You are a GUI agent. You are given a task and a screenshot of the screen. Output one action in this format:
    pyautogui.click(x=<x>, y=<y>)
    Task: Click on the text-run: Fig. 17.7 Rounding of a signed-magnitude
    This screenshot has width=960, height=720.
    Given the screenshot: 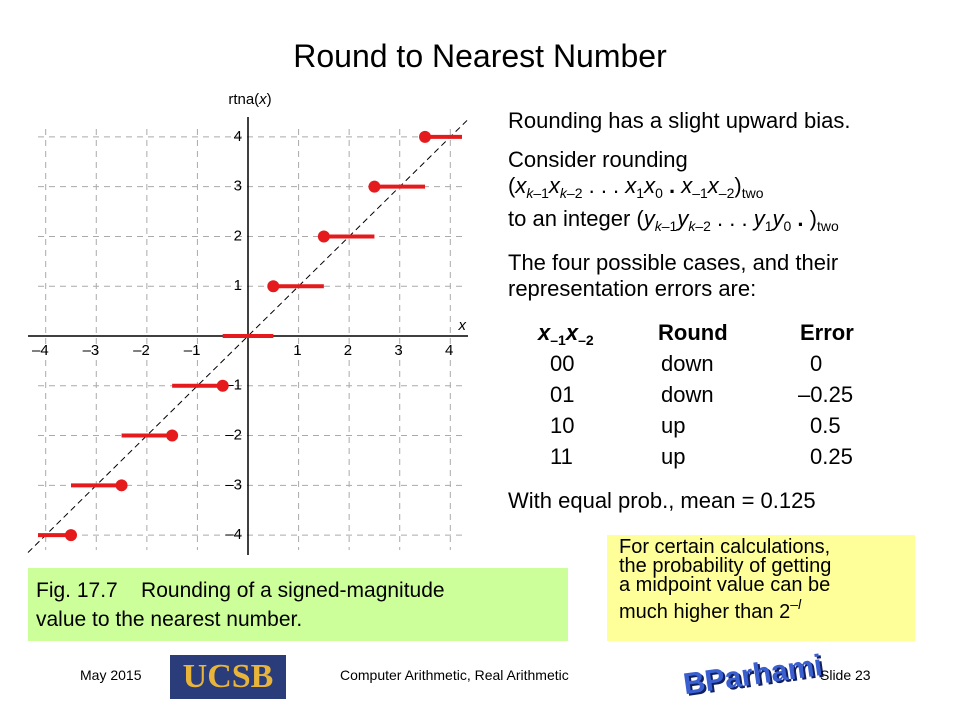 What is the action you would take?
    pyautogui.click(x=240, y=590)
    